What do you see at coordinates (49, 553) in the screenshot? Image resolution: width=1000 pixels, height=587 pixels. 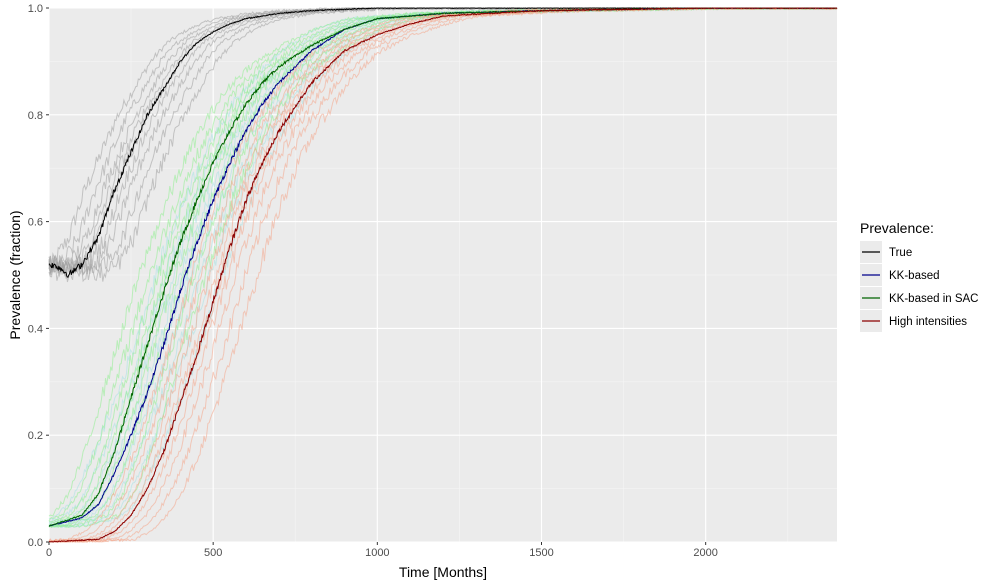 I see `x-tick-label: 0` at bounding box center [49, 553].